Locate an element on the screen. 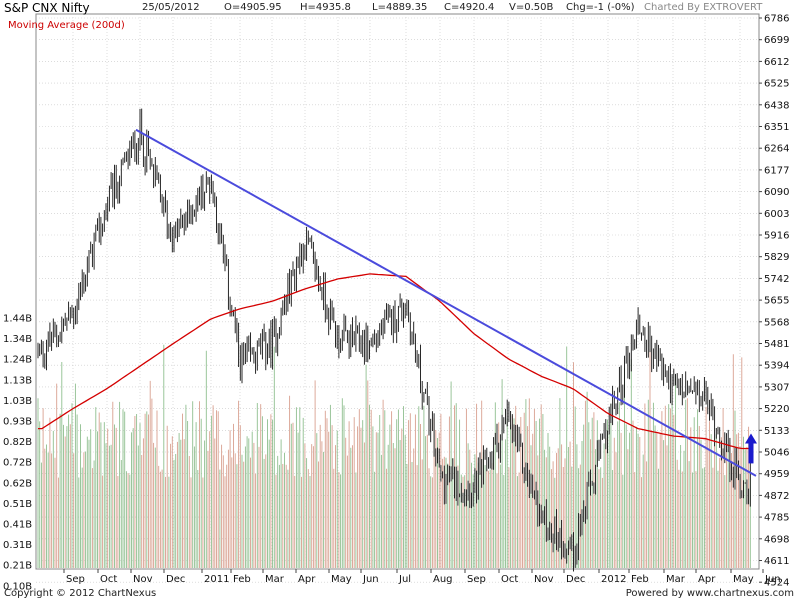  arrow-annotation is located at coordinates (751, 448).